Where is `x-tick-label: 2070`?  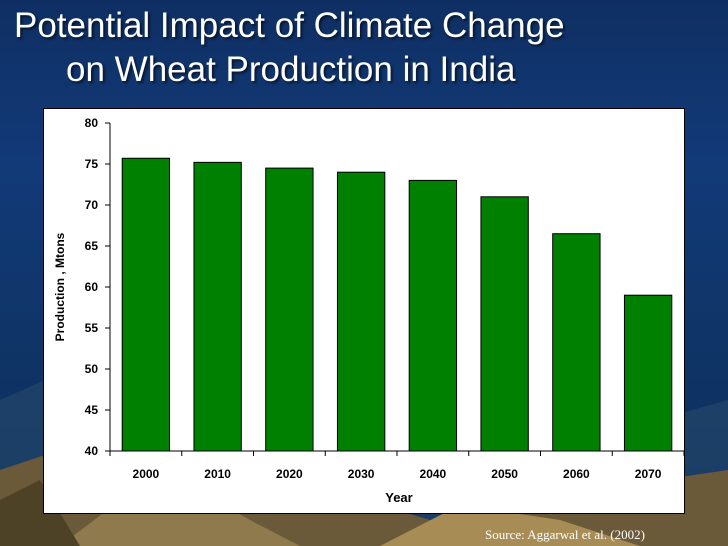
x-tick-label: 2070 is located at coordinates (648, 474).